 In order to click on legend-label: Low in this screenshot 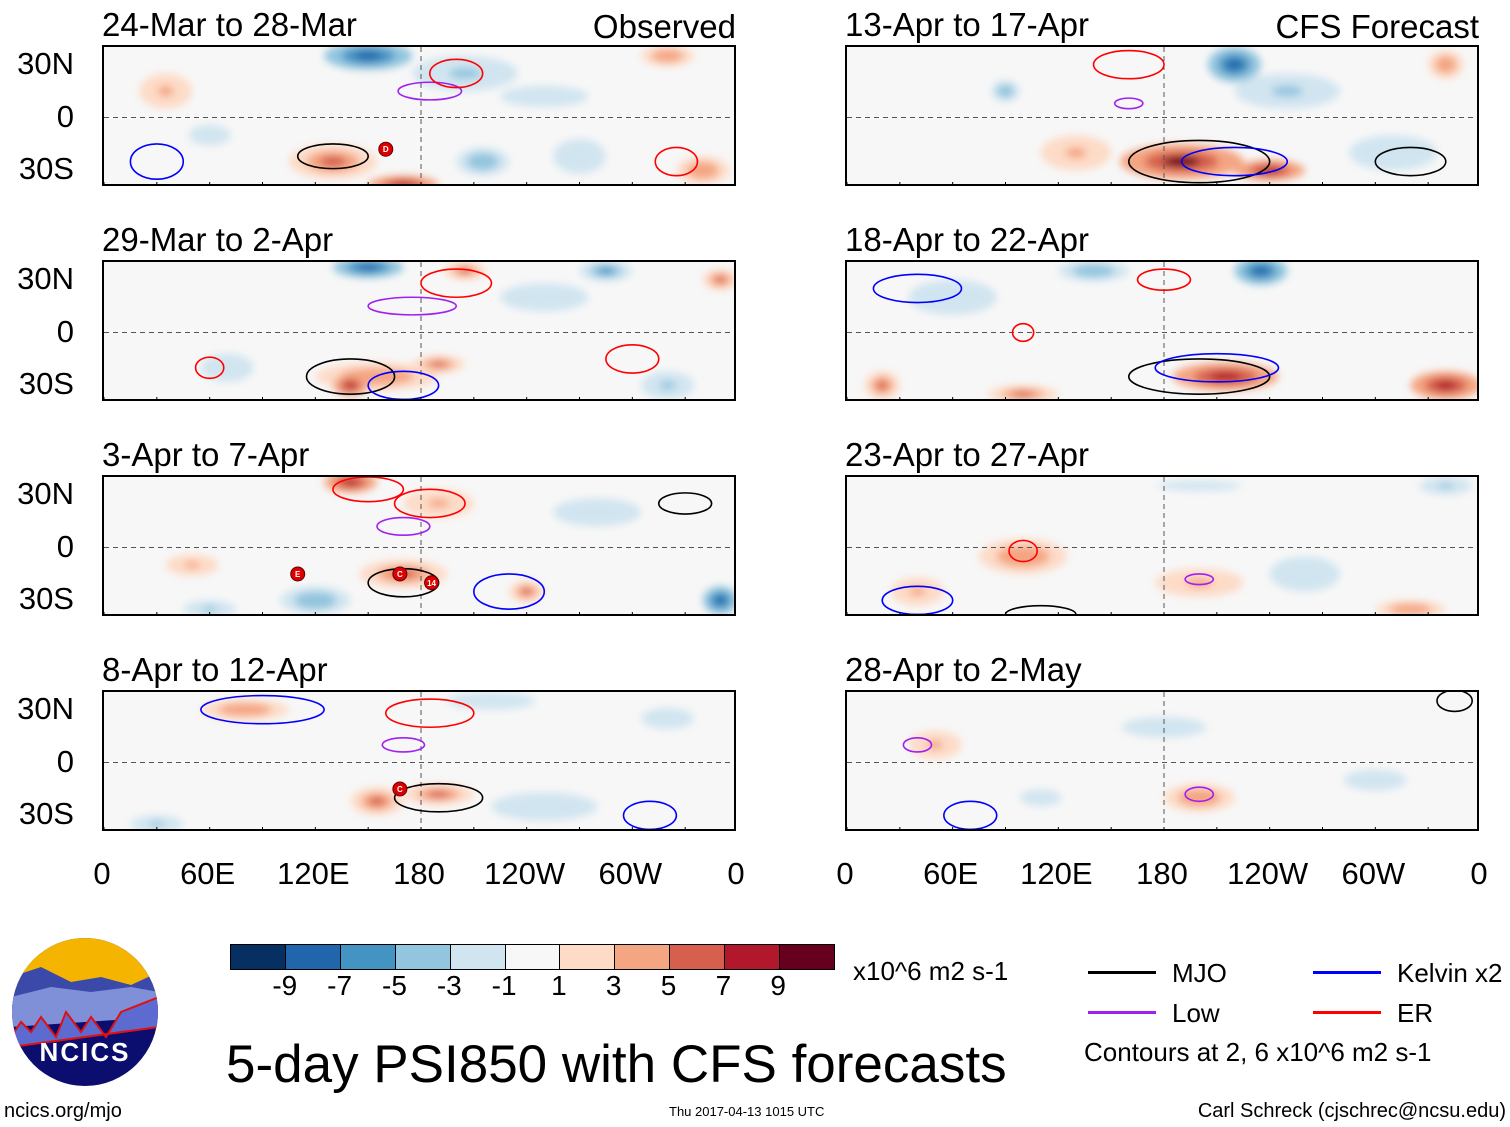, I will do `click(1196, 1013)`.